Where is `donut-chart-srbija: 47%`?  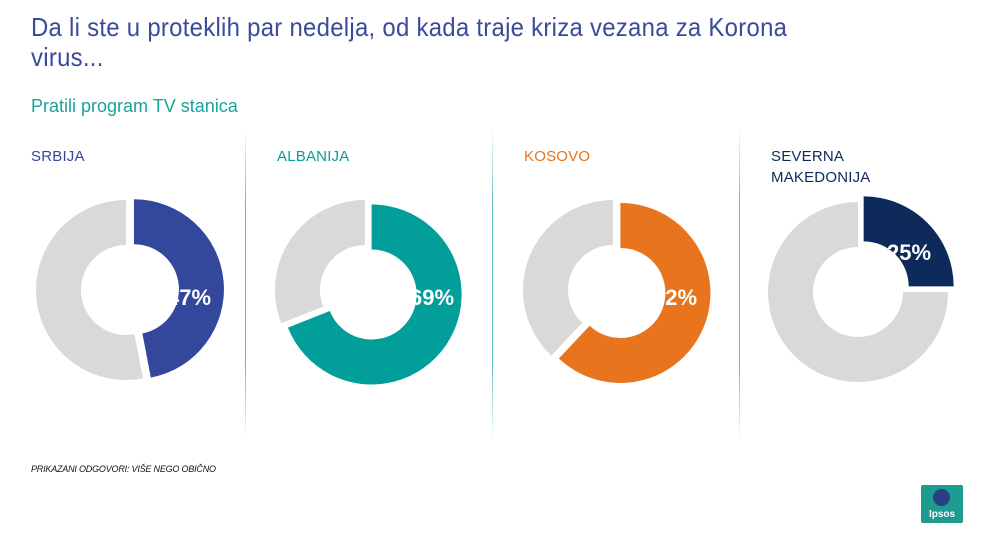 donut-chart-srbija: 47% is located at coordinates (130, 289).